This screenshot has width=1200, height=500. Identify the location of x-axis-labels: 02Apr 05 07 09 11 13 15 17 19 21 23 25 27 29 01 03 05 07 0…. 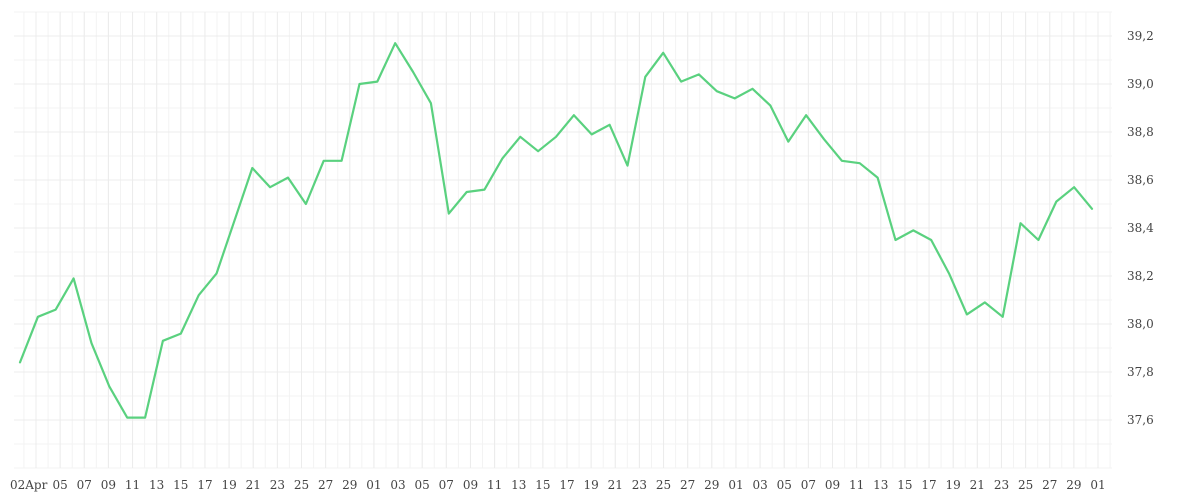
(558, 485).